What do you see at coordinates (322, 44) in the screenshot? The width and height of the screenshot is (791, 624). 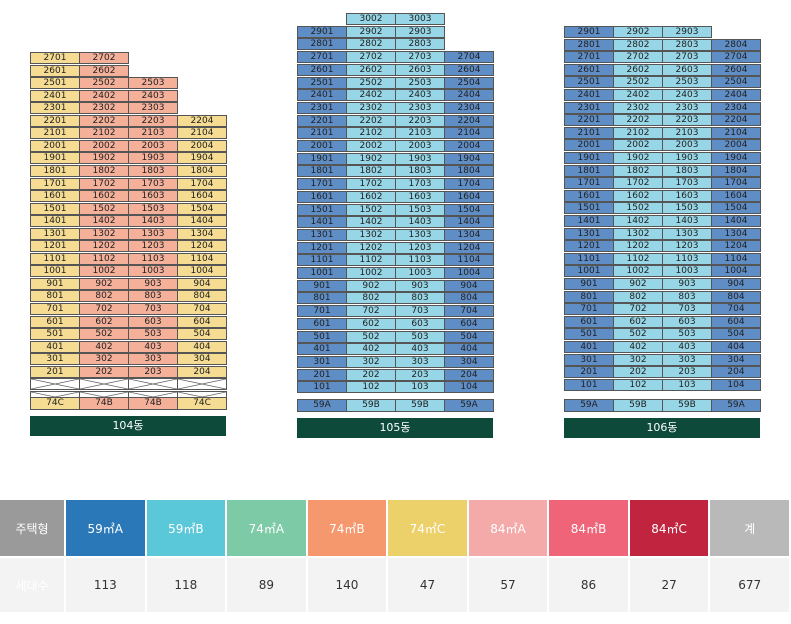 I see `unit-cell: 2801` at bounding box center [322, 44].